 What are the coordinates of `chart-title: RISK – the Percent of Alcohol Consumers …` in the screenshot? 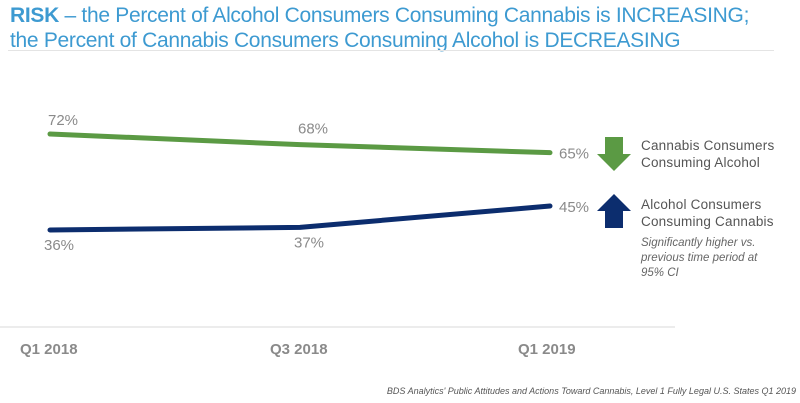 It's located at (379, 28).